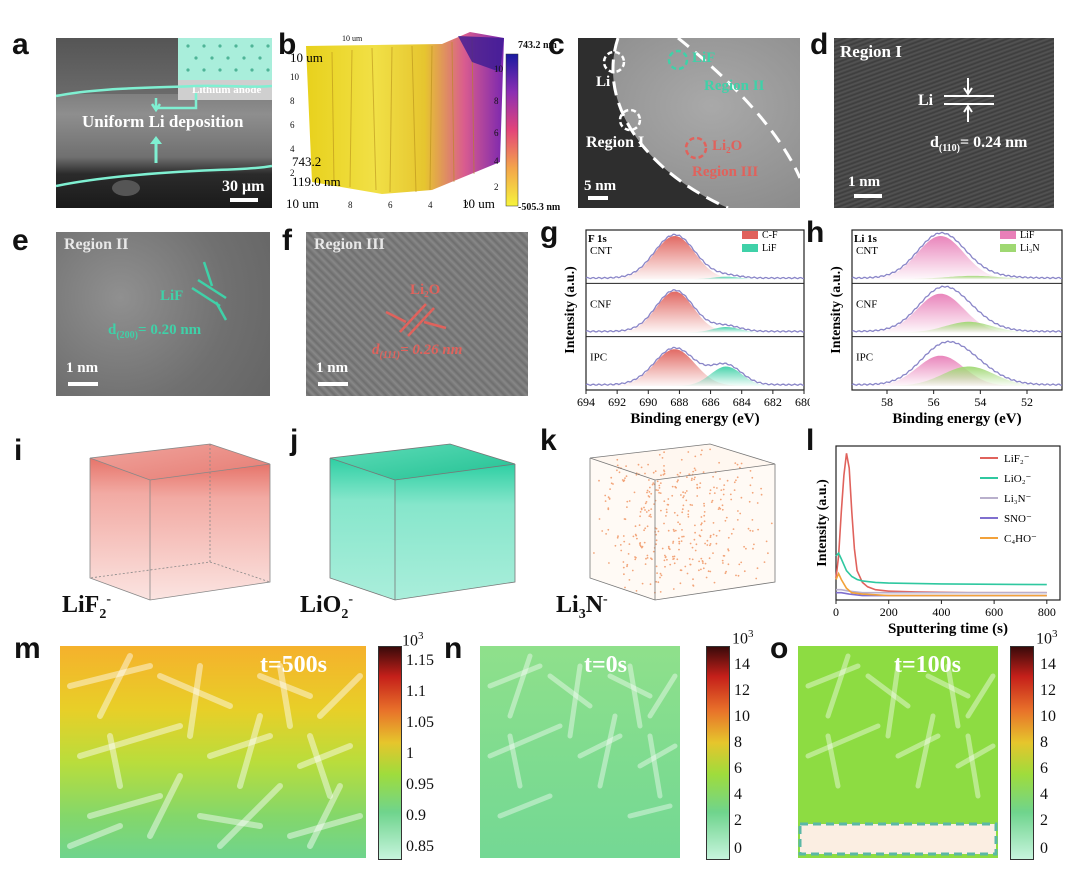  Describe the element at coordinates (948, 629) in the screenshot. I see `x-axis-label: Sputtering time (s)` at that location.